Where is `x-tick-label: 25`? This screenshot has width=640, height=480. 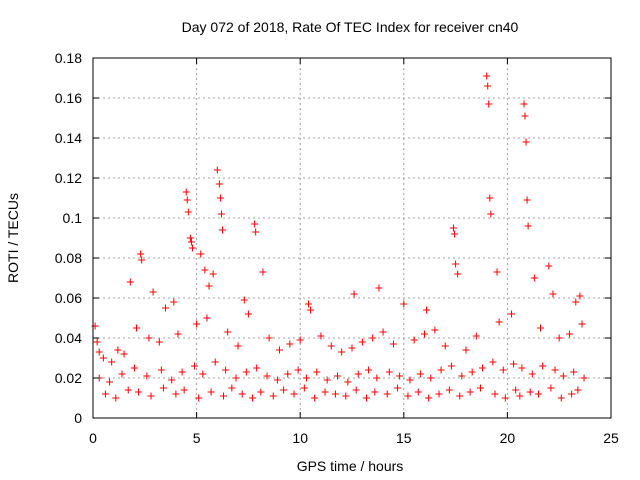 x-tick-label: 25 is located at coordinates (611, 438).